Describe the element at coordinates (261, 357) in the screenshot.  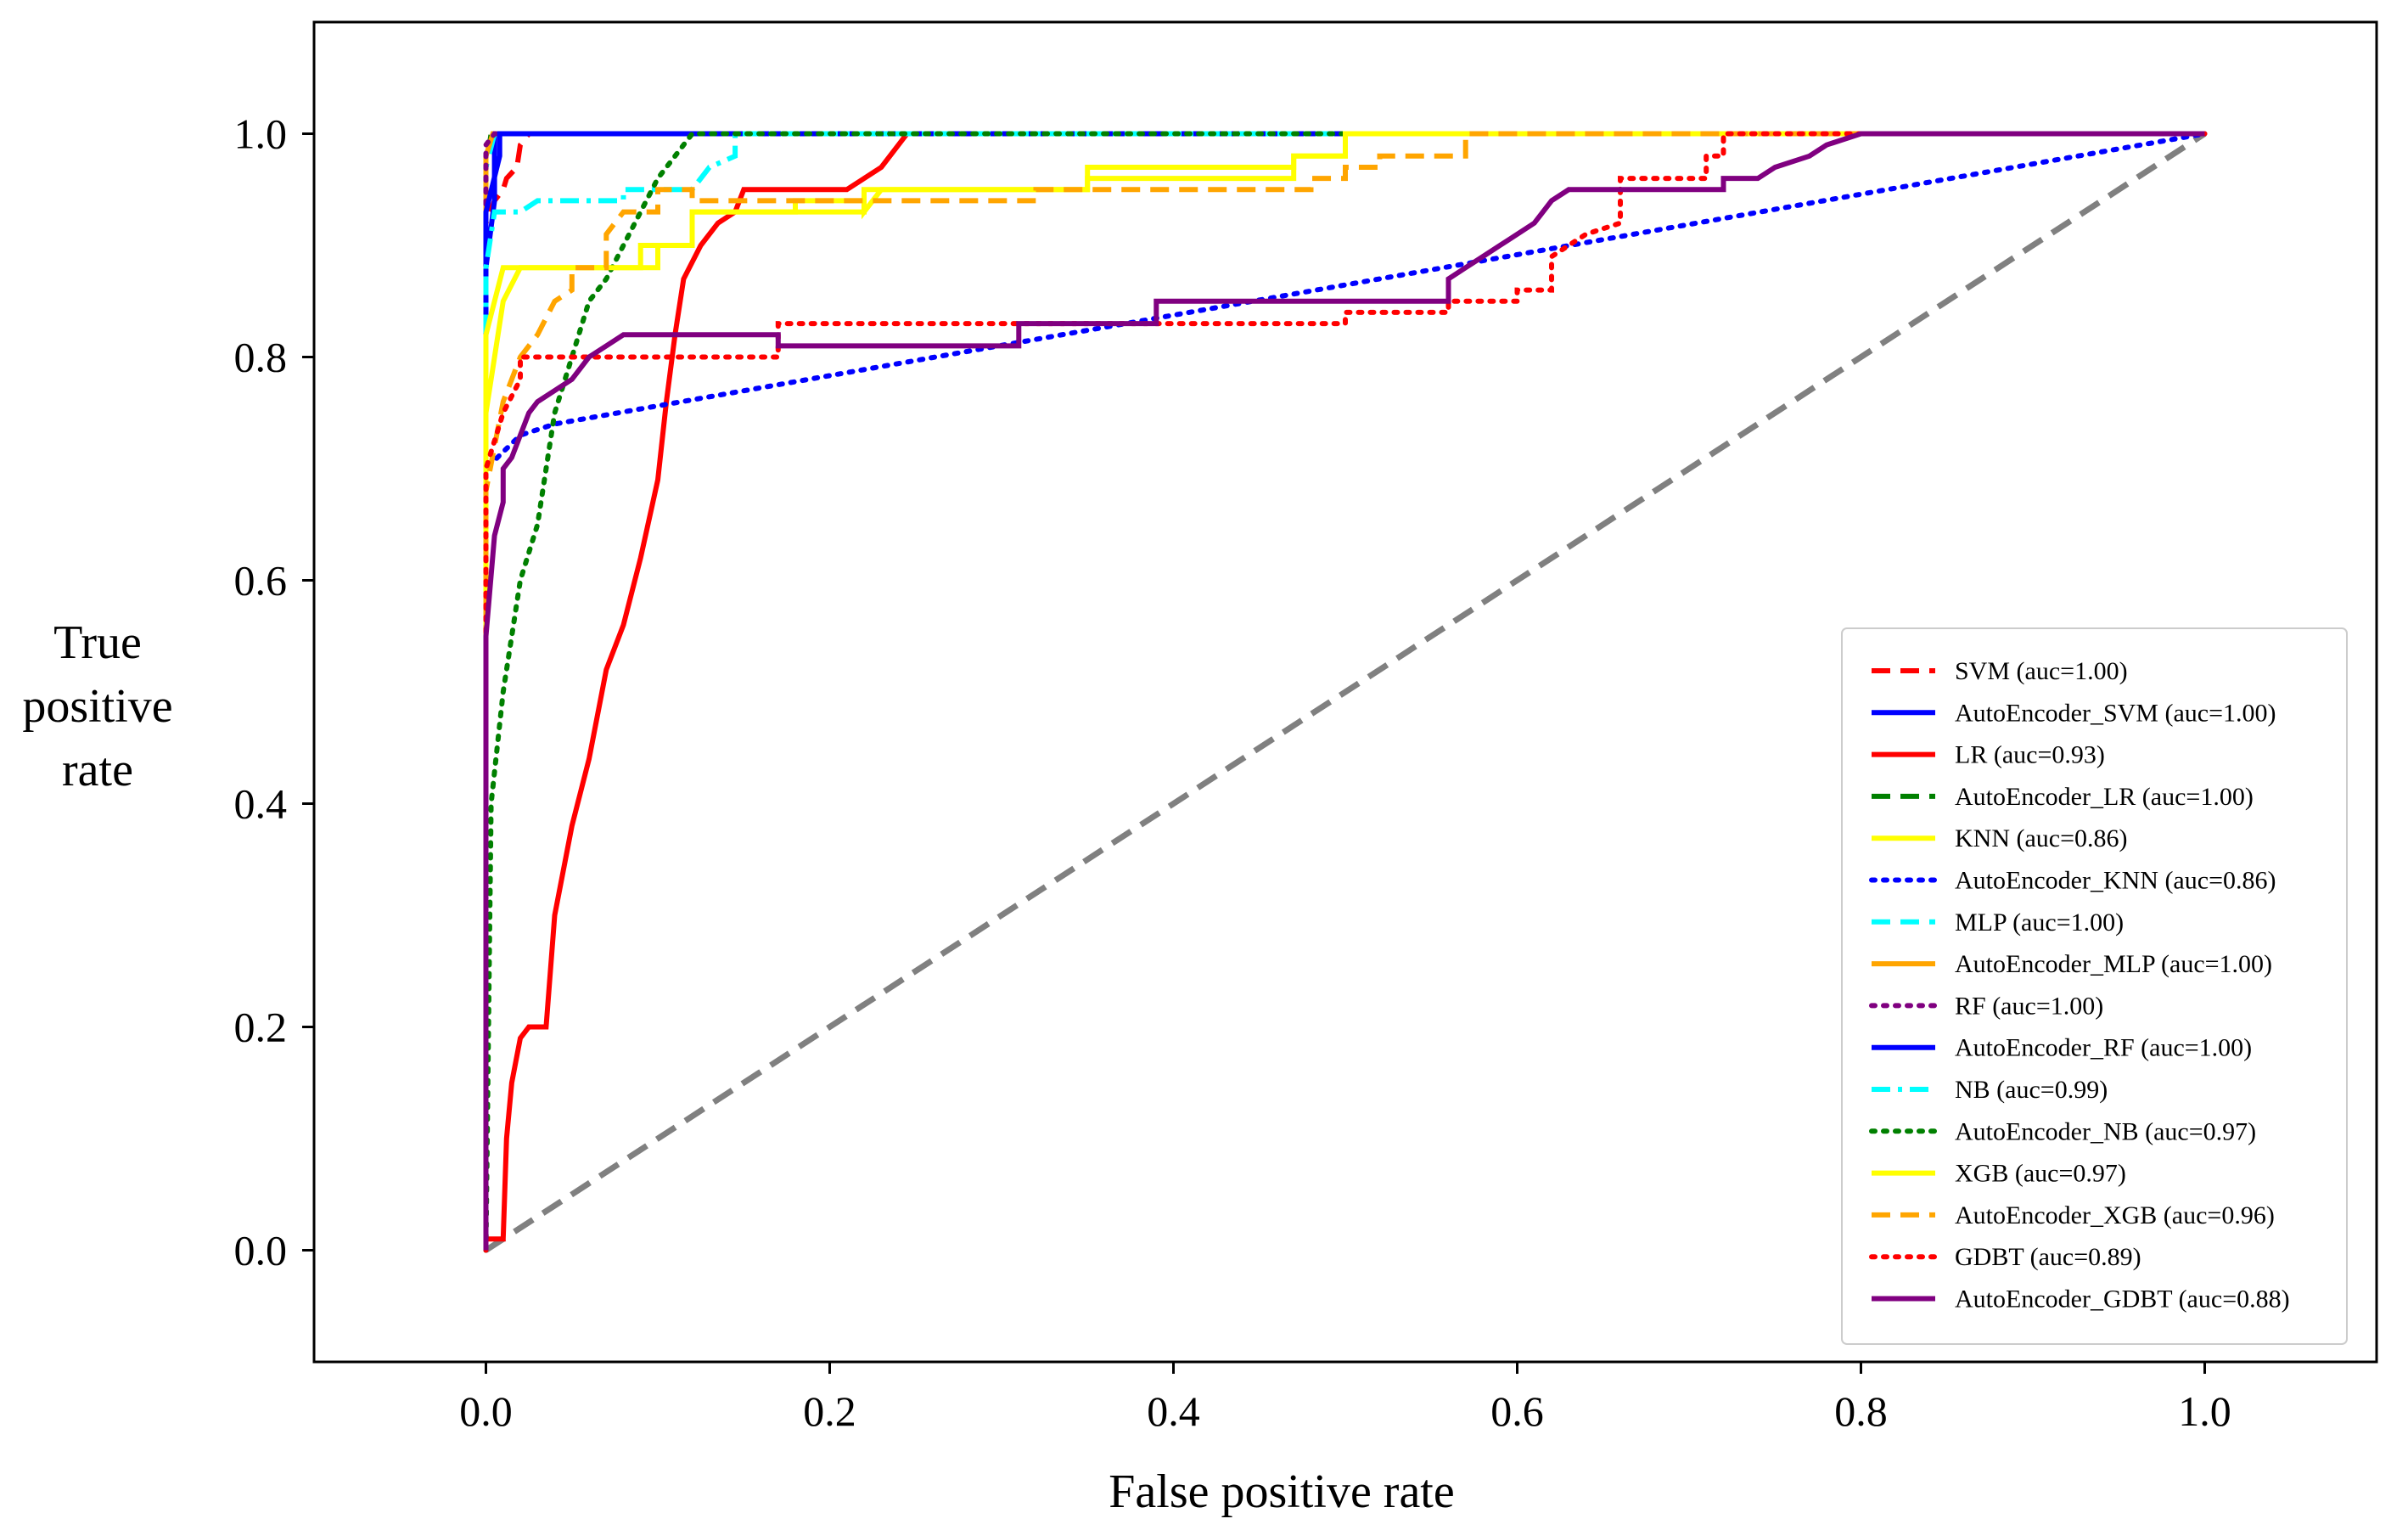
I see `y-tick-label: 0.8` at that location.